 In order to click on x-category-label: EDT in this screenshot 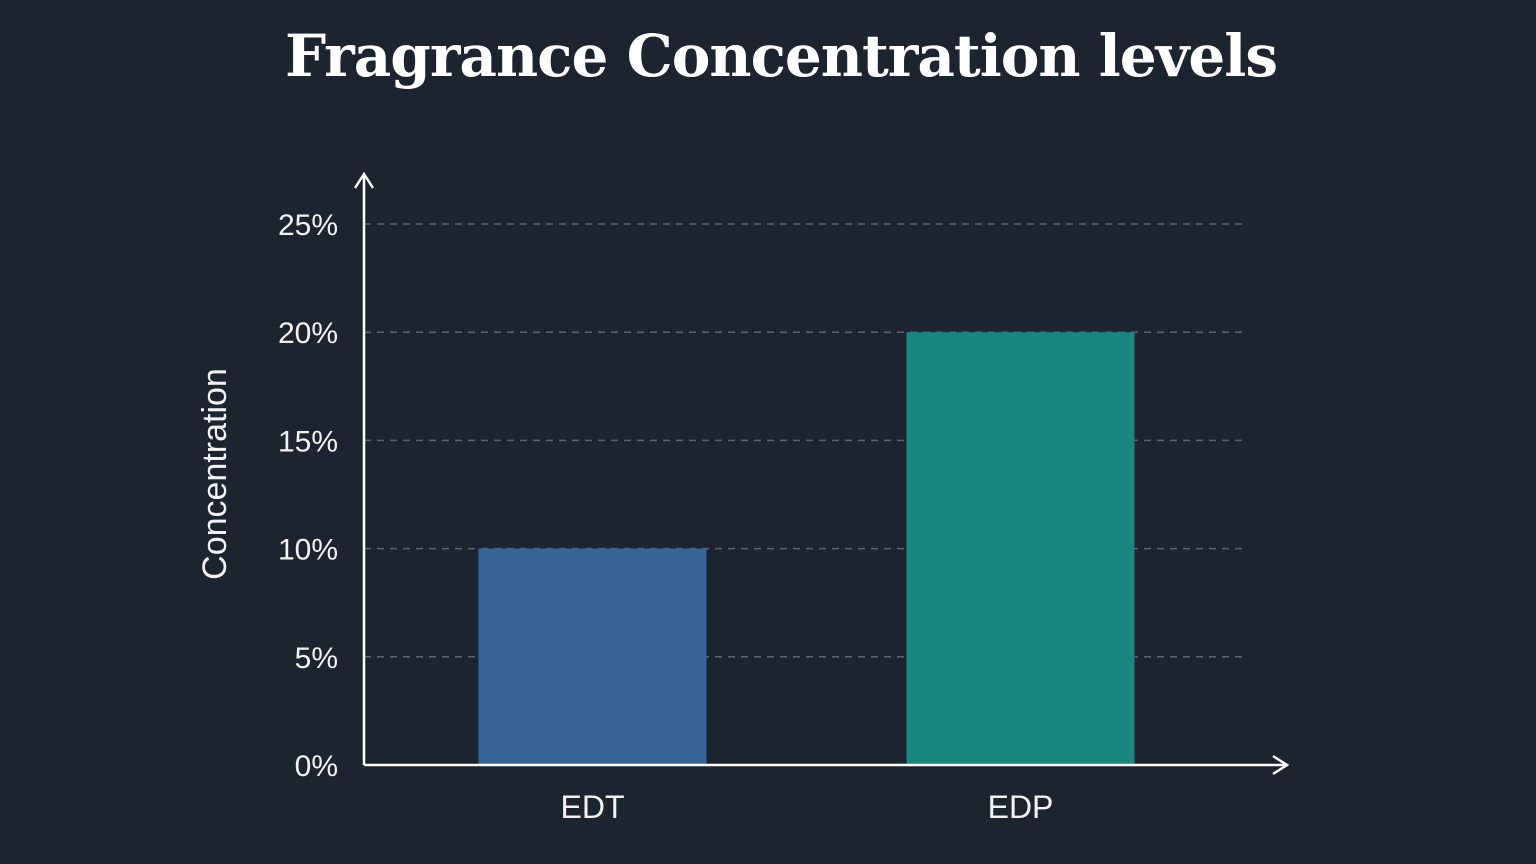, I will do `click(593, 807)`.